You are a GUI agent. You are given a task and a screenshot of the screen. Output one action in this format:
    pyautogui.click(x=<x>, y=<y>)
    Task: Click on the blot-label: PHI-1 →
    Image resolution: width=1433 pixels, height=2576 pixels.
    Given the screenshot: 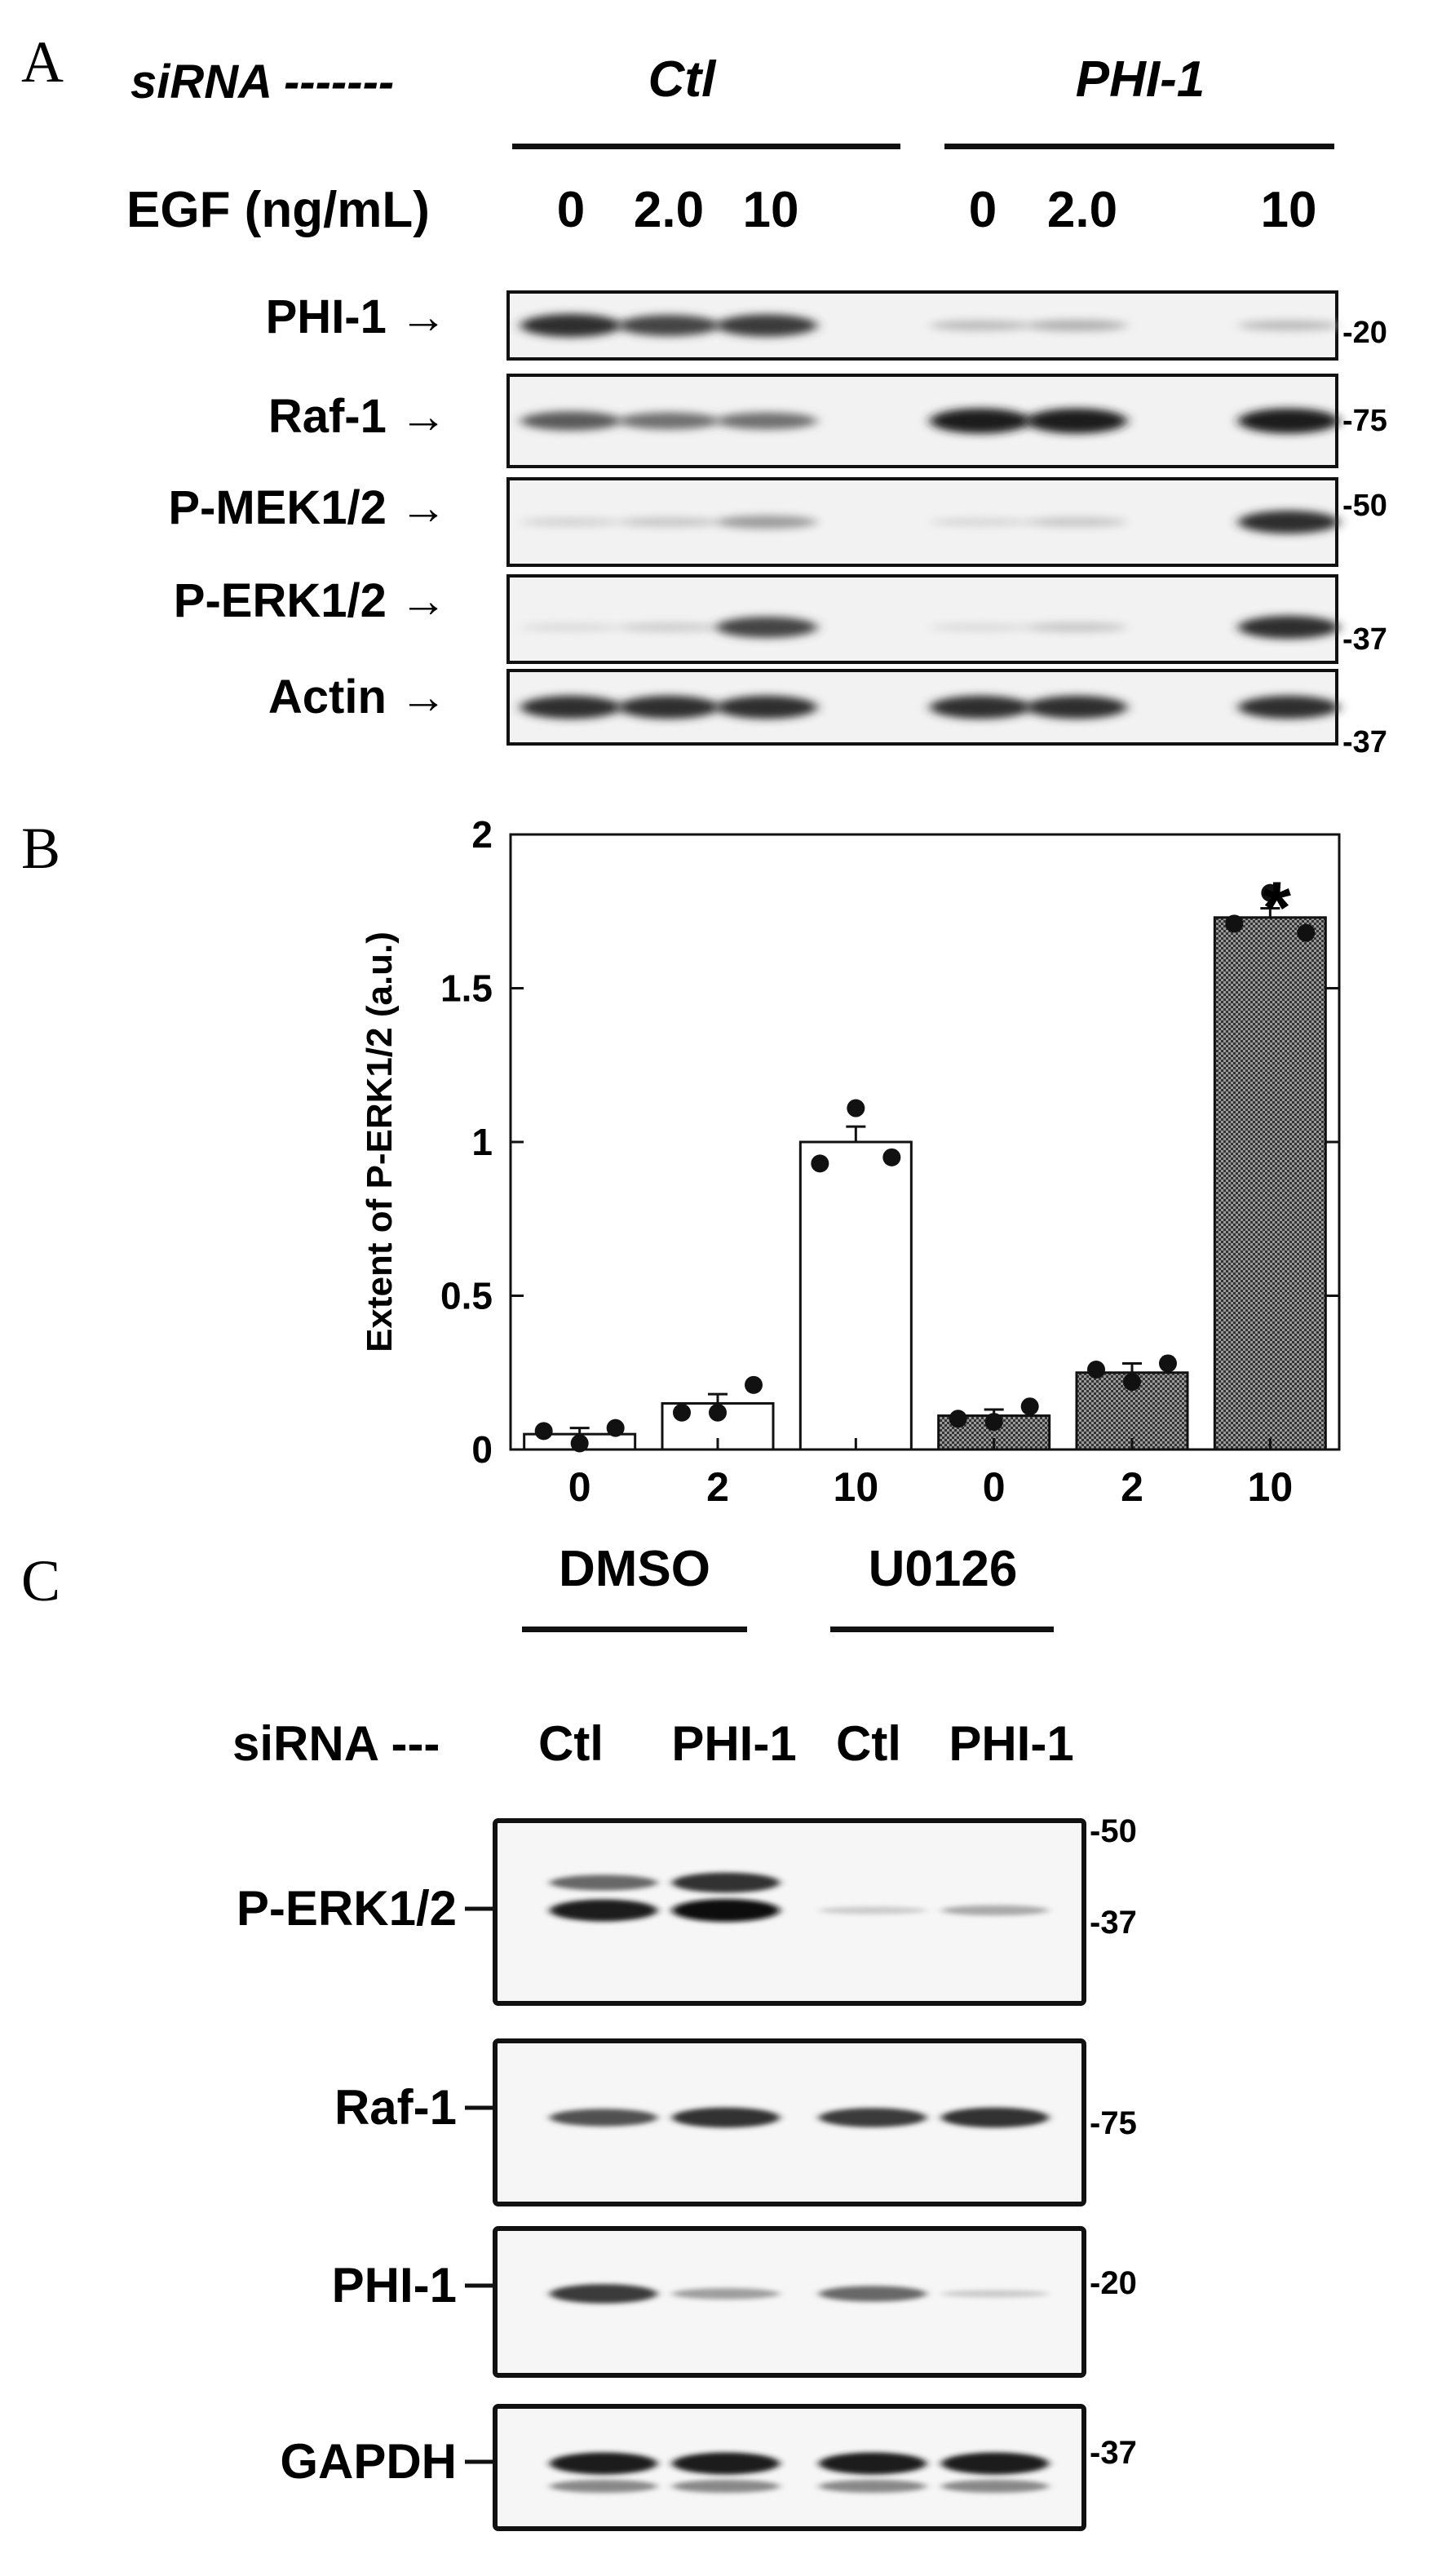 What is the action you would take?
    pyautogui.click(x=356, y=316)
    